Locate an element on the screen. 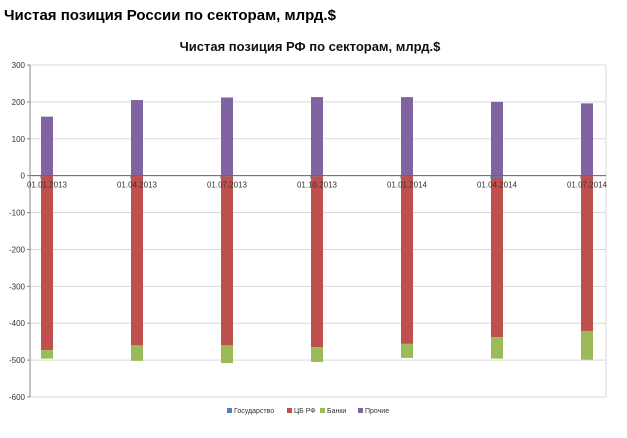 Image resolution: width=627 pixels, height=438 pixels. legend: Государство ЦБ РФ Банки Прочие is located at coordinates (308, 411).